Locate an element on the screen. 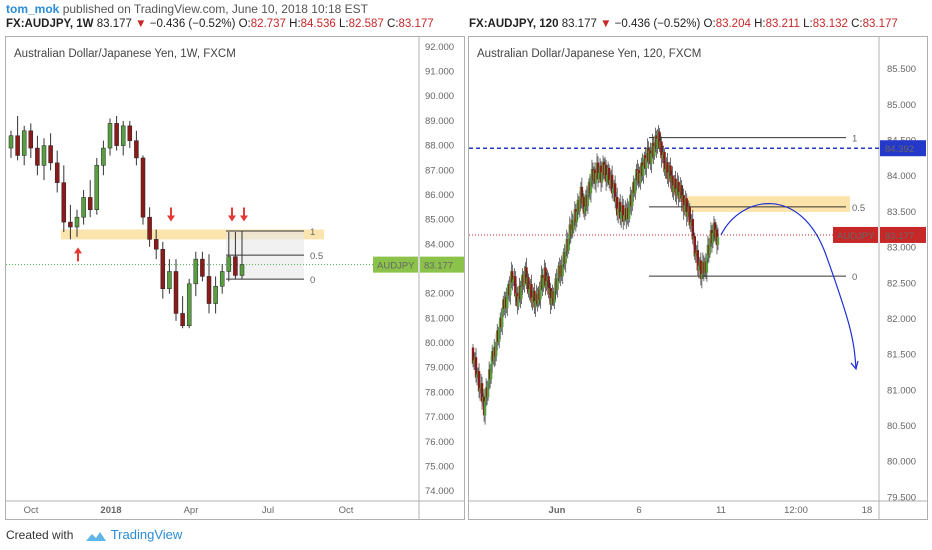  y-tick-label: 75.000 is located at coordinates (439, 466).